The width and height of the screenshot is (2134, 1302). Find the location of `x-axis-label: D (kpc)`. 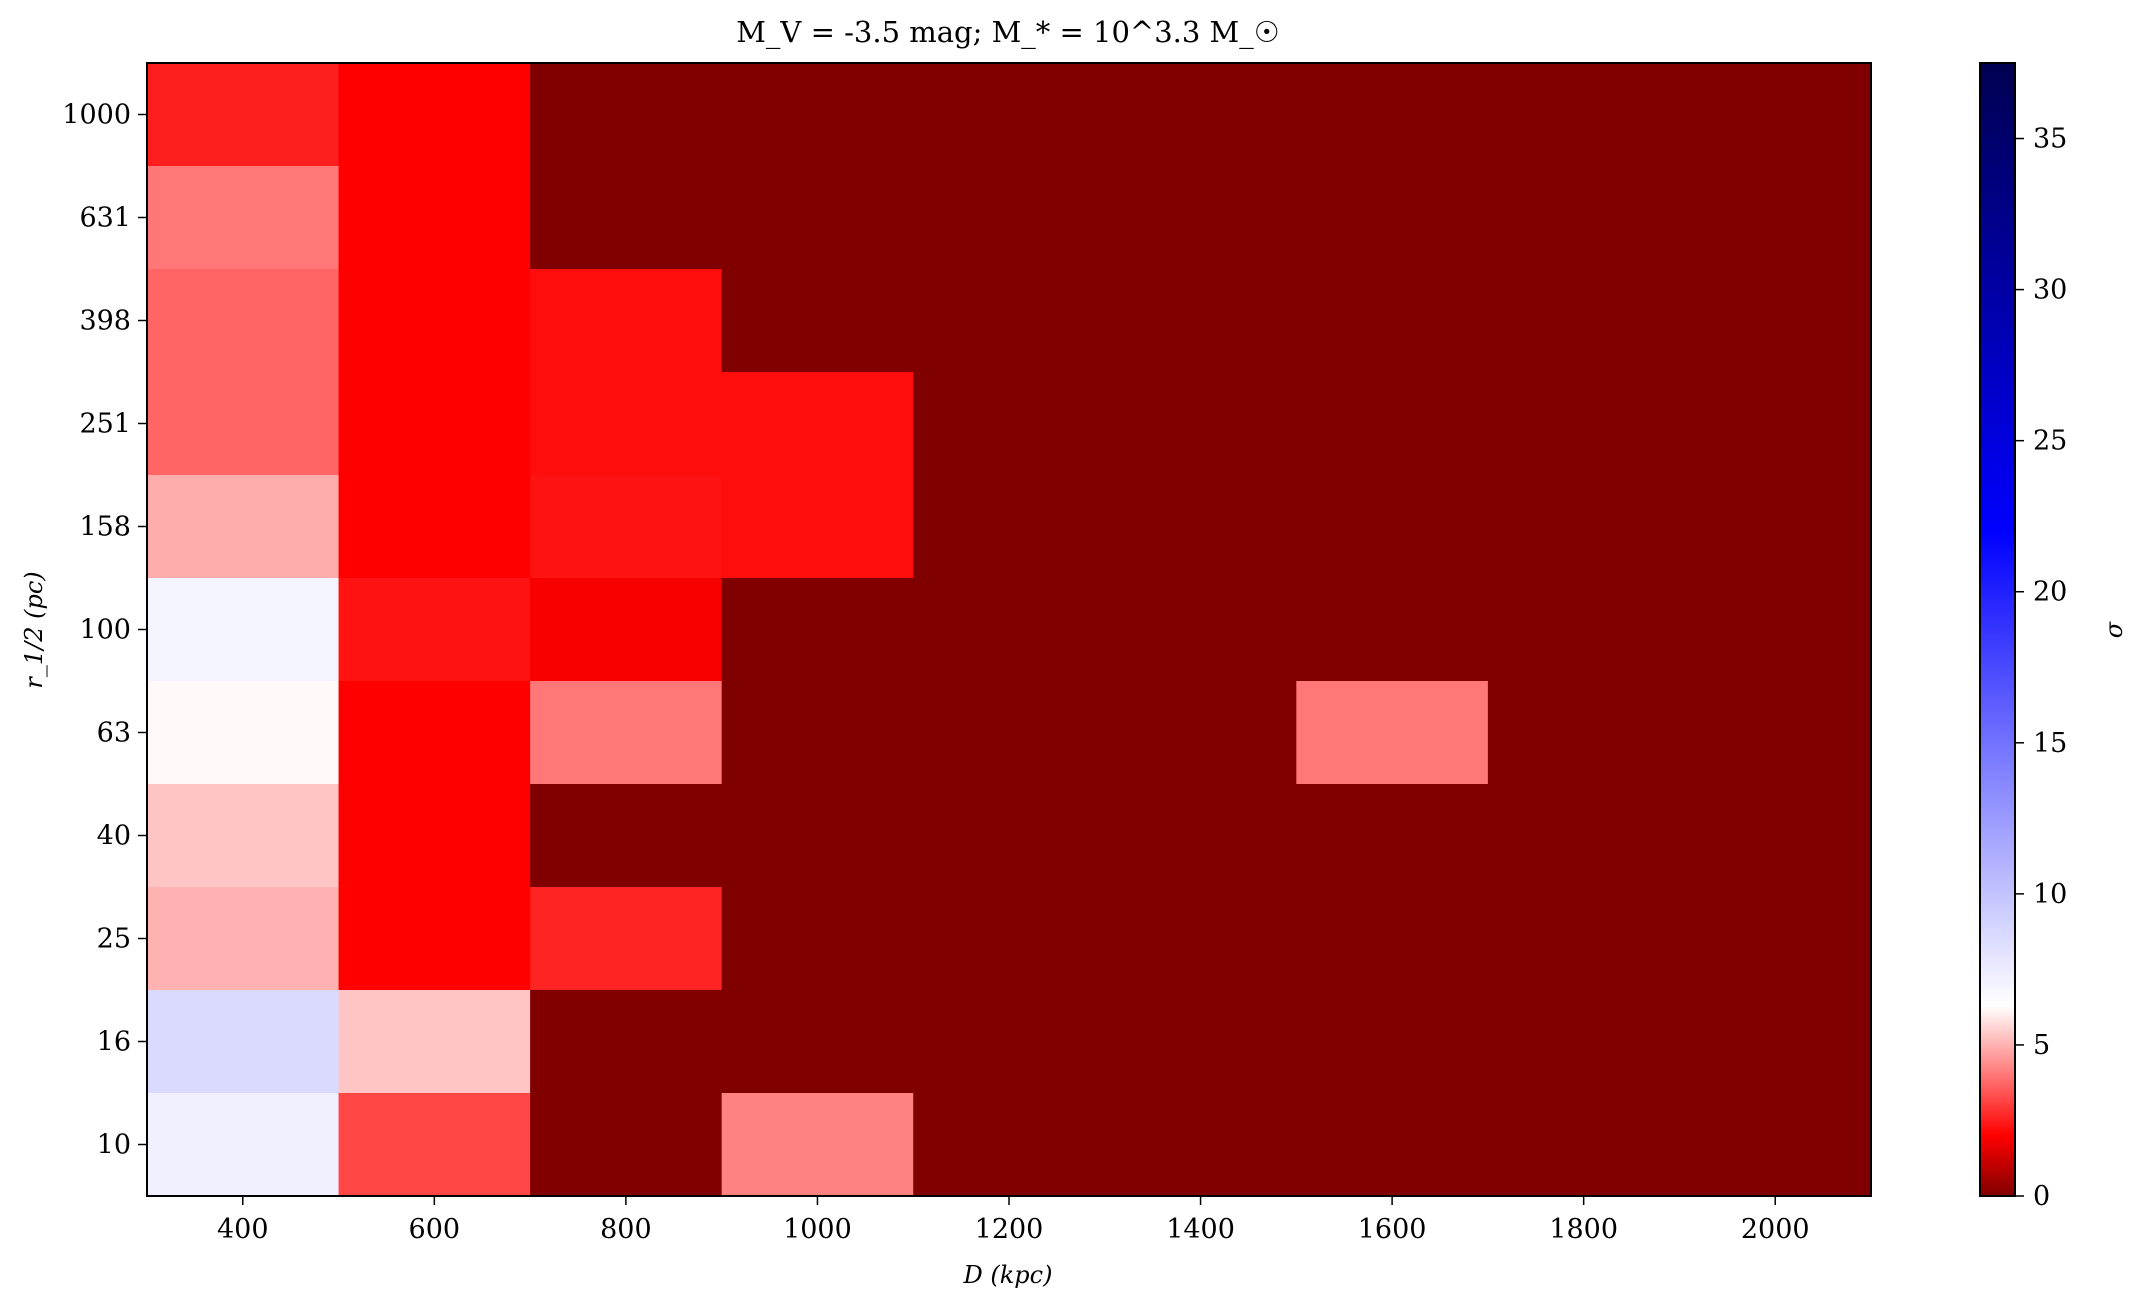

x-axis-label: D (kpc) is located at coordinates (1008, 1275).